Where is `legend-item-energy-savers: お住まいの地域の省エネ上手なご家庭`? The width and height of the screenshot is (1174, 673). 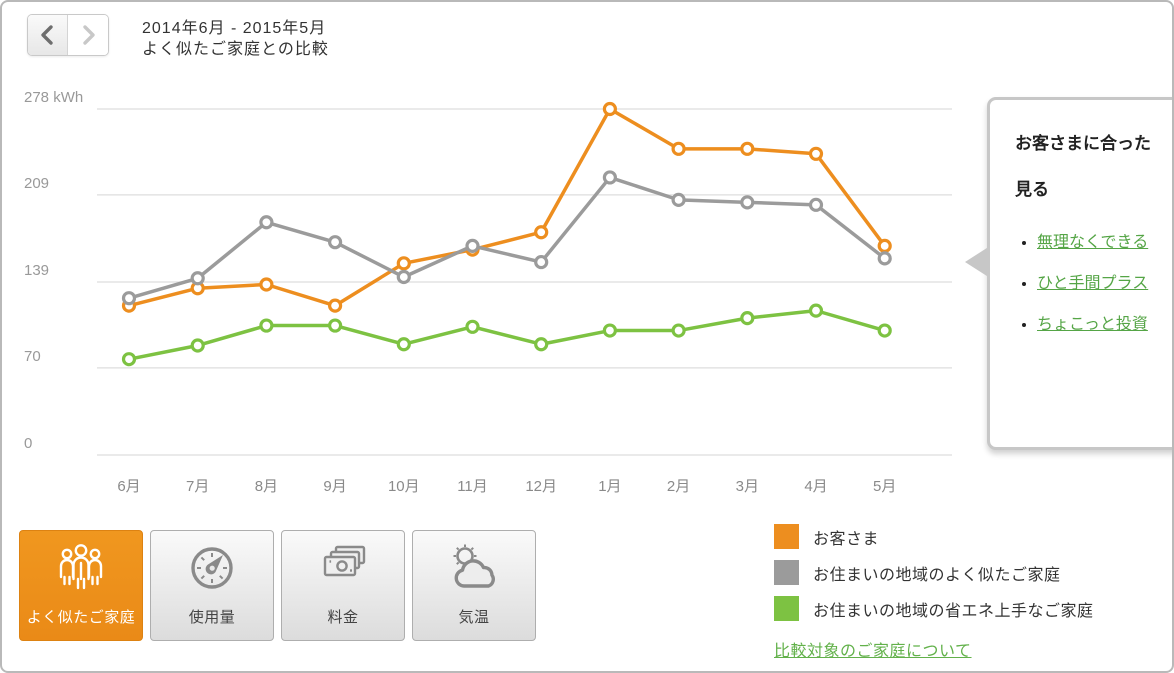 legend-item-energy-savers: お住まいの地域の省エネ上手なご家庭 is located at coordinates (934, 608).